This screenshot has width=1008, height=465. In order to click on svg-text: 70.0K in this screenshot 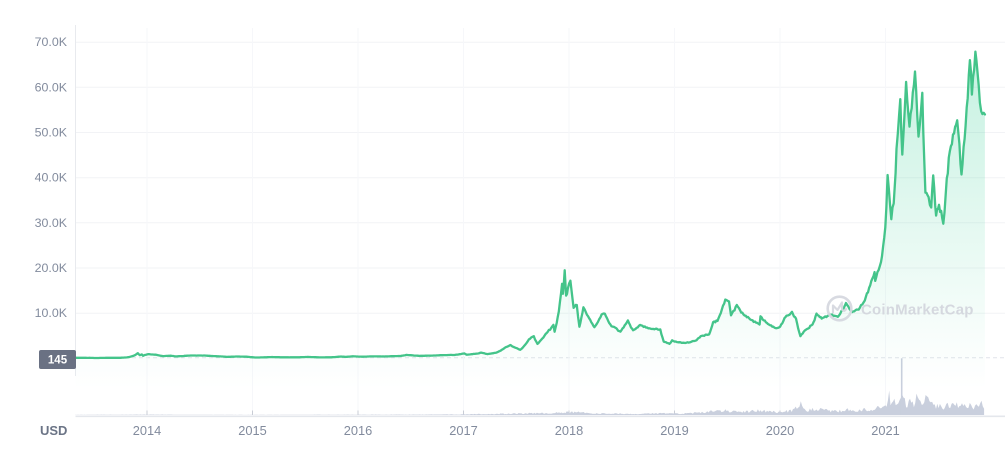, I will do `click(51, 42)`.